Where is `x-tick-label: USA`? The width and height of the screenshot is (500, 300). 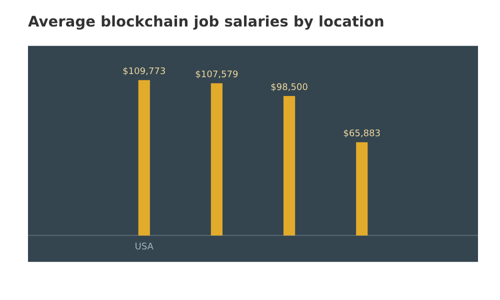 x-tick-label: USA is located at coordinates (145, 246).